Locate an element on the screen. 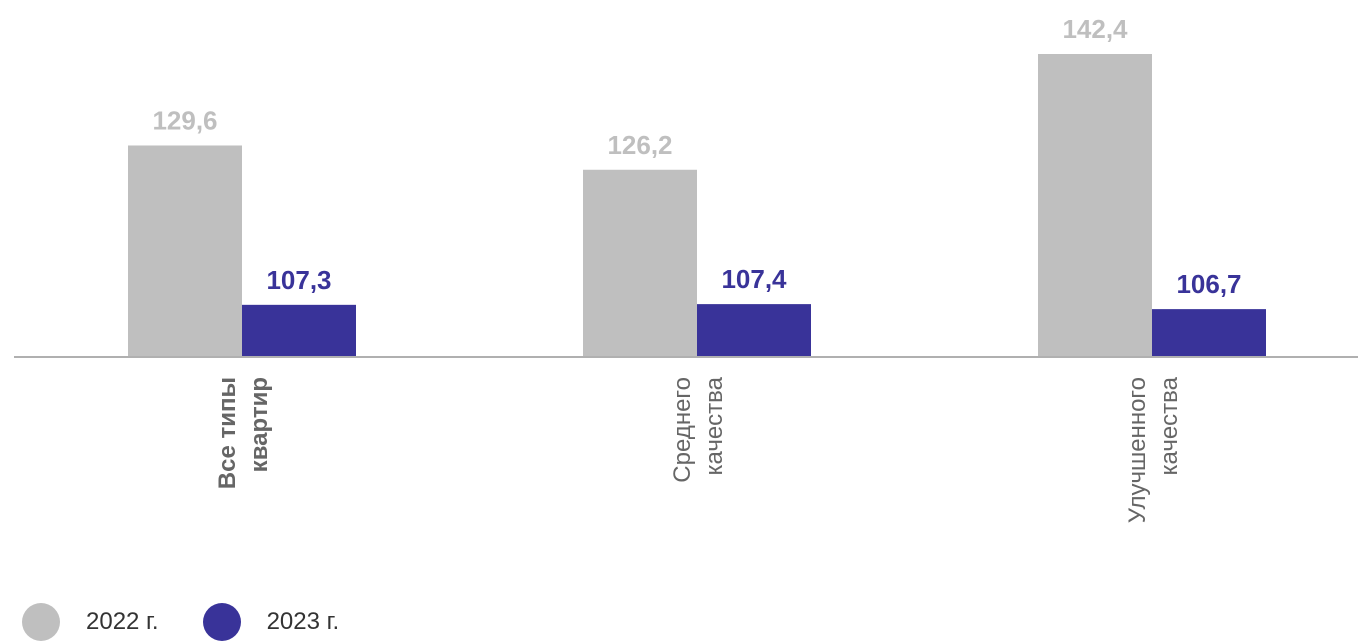 This screenshot has height=641, width=1358. data-label-2023-0: 107,3 is located at coordinates (298, 280).